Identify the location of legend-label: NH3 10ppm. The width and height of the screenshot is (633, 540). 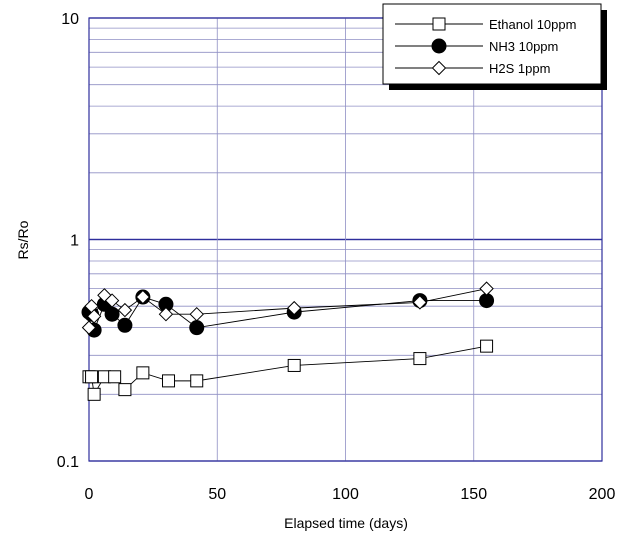
(523, 46).